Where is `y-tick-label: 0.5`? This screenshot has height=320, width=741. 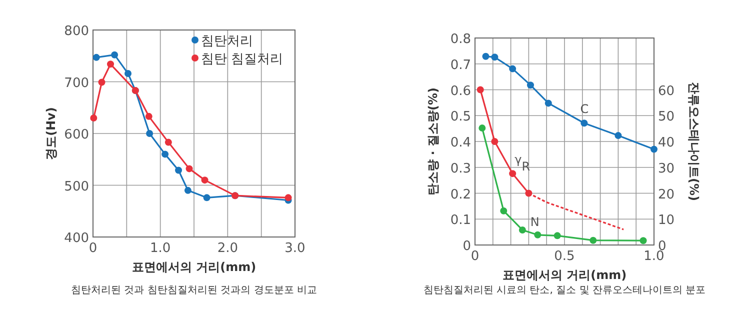
y-tick-label: 0.5 is located at coordinates (460, 117).